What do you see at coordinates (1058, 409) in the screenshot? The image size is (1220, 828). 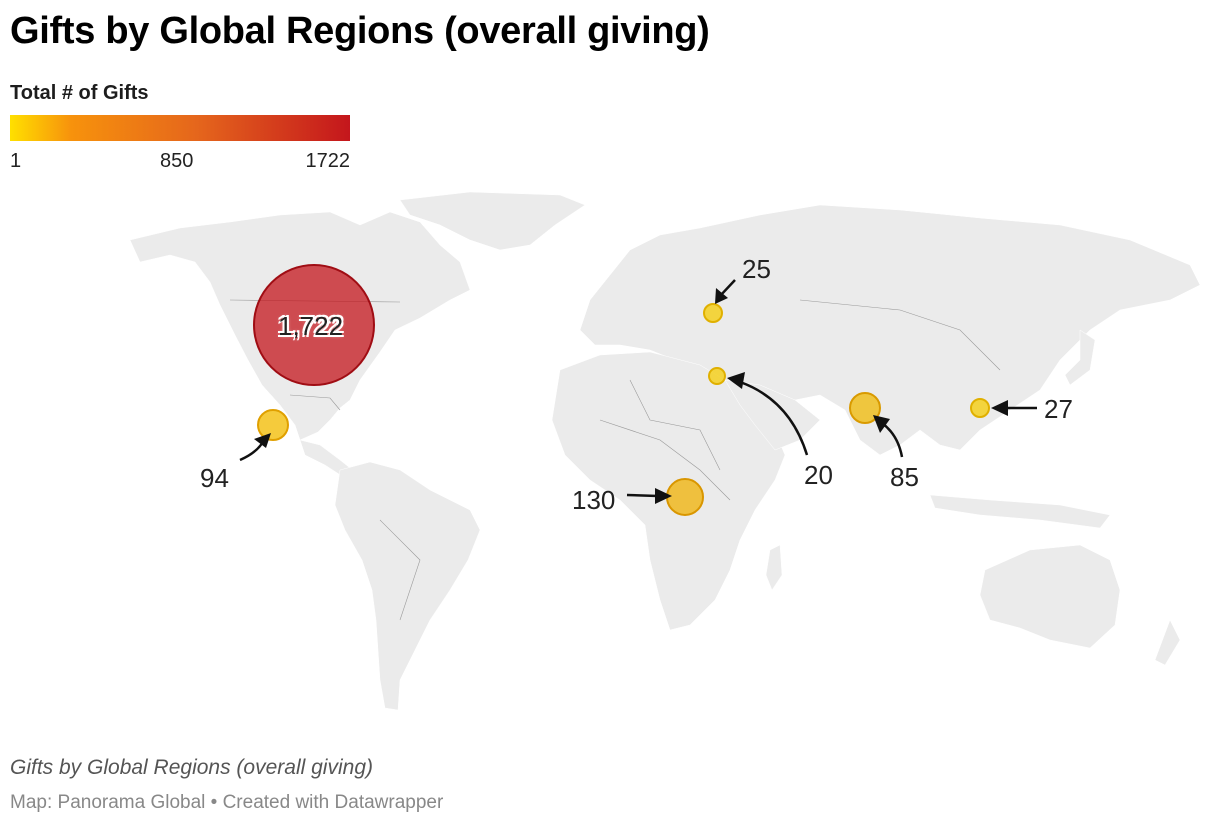 I see `marker-label-east-asia: 27` at bounding box center [1058, 409].